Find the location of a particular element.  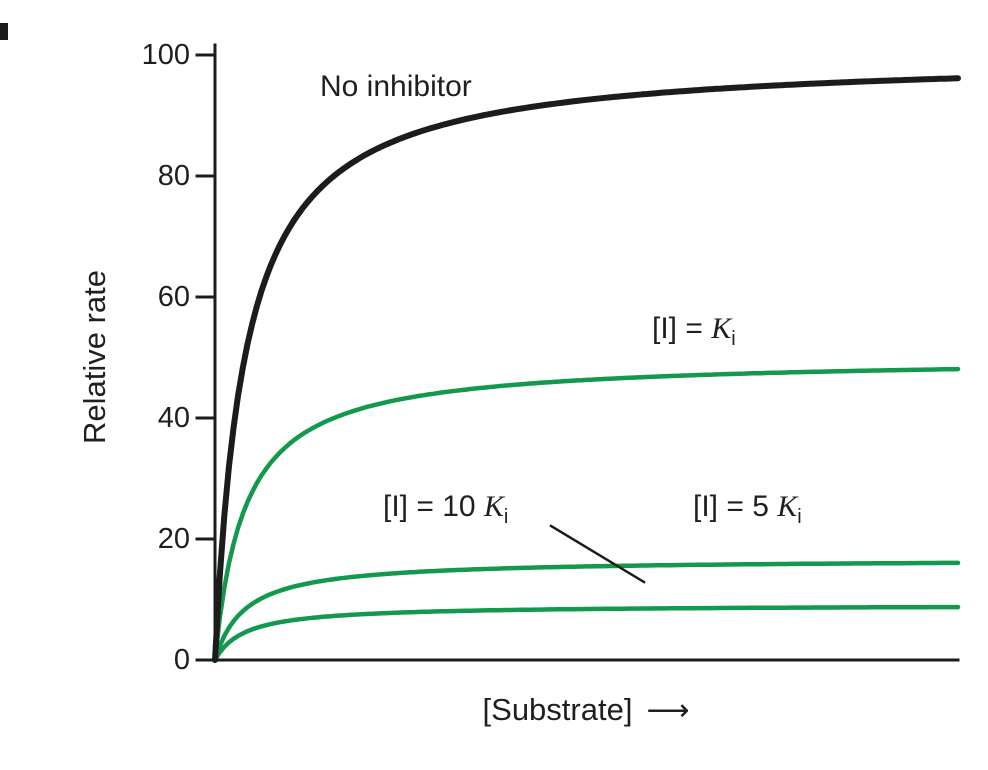

y-tick-label: 60 is located at coordinates (173, 297).